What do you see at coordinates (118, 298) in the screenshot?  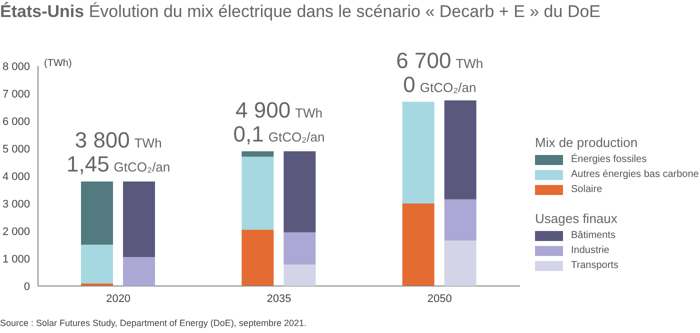 I see `x-tick-label: 2020` at bounding box center [118, 298].